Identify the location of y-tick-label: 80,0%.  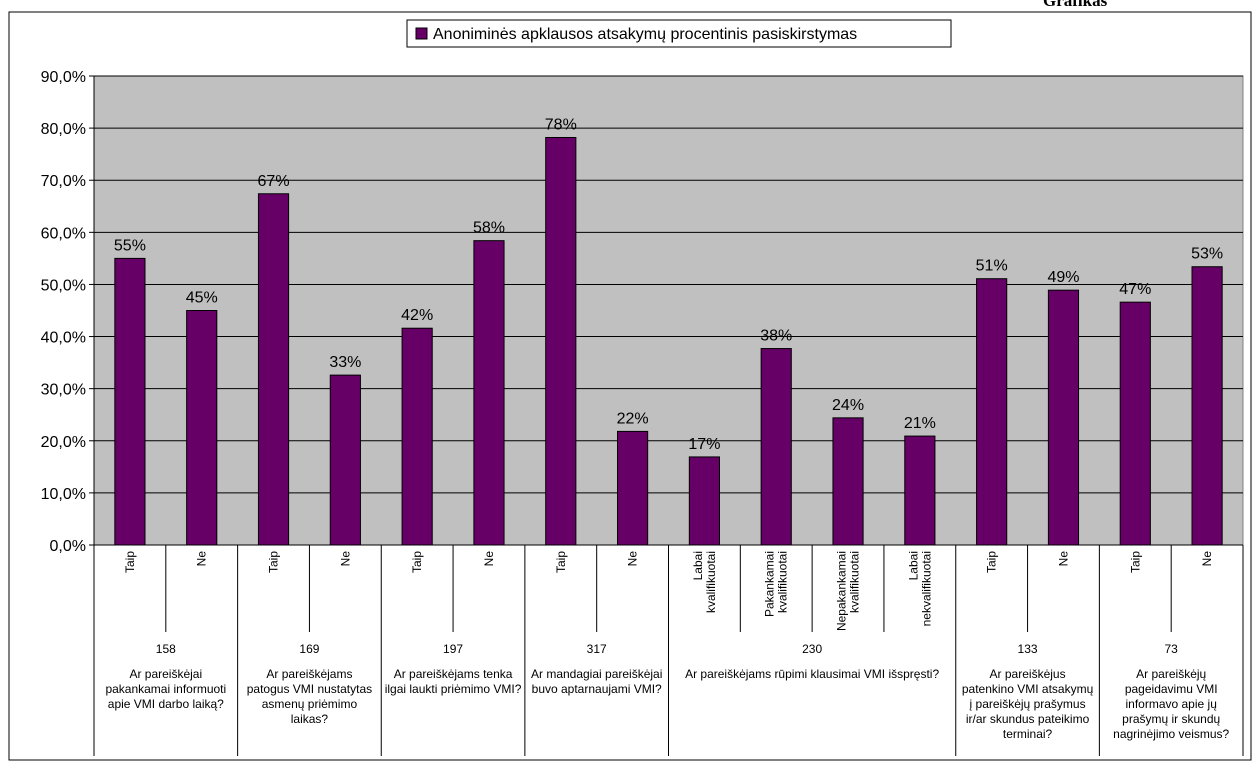
(63, 129).